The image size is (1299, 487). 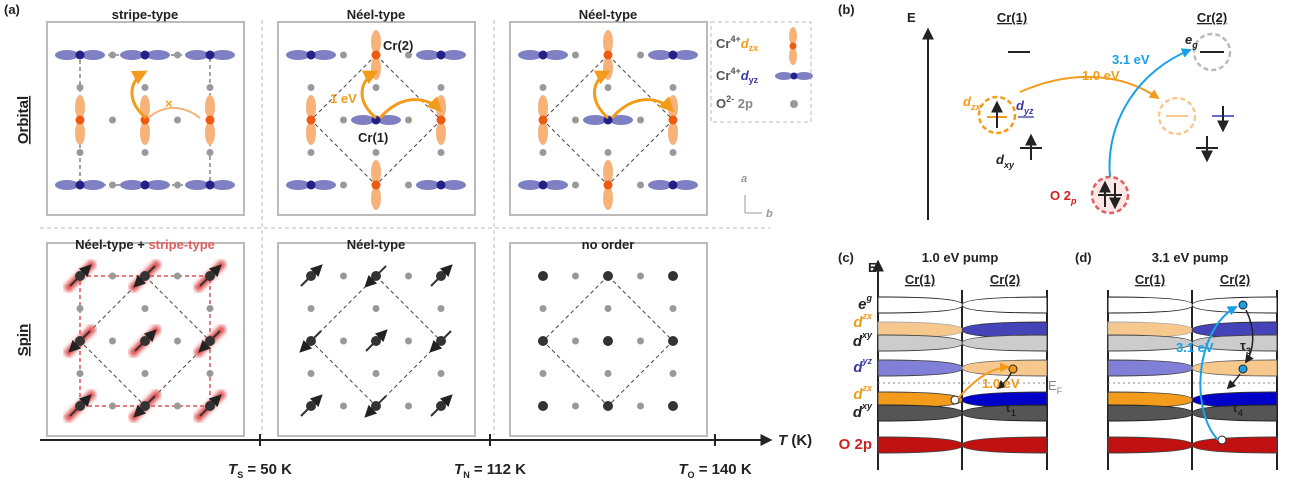 What do you see at coordinates (376, 118) in the screenshot?
I see `lattice-box` at bounding box center [376, 118].